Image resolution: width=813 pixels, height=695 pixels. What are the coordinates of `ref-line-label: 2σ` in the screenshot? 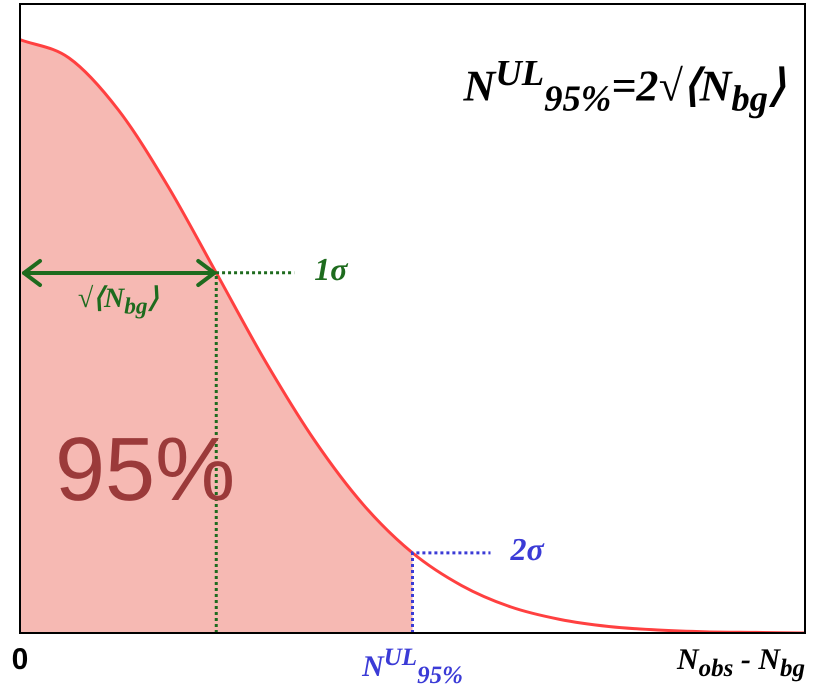 It's located at (527, 548).